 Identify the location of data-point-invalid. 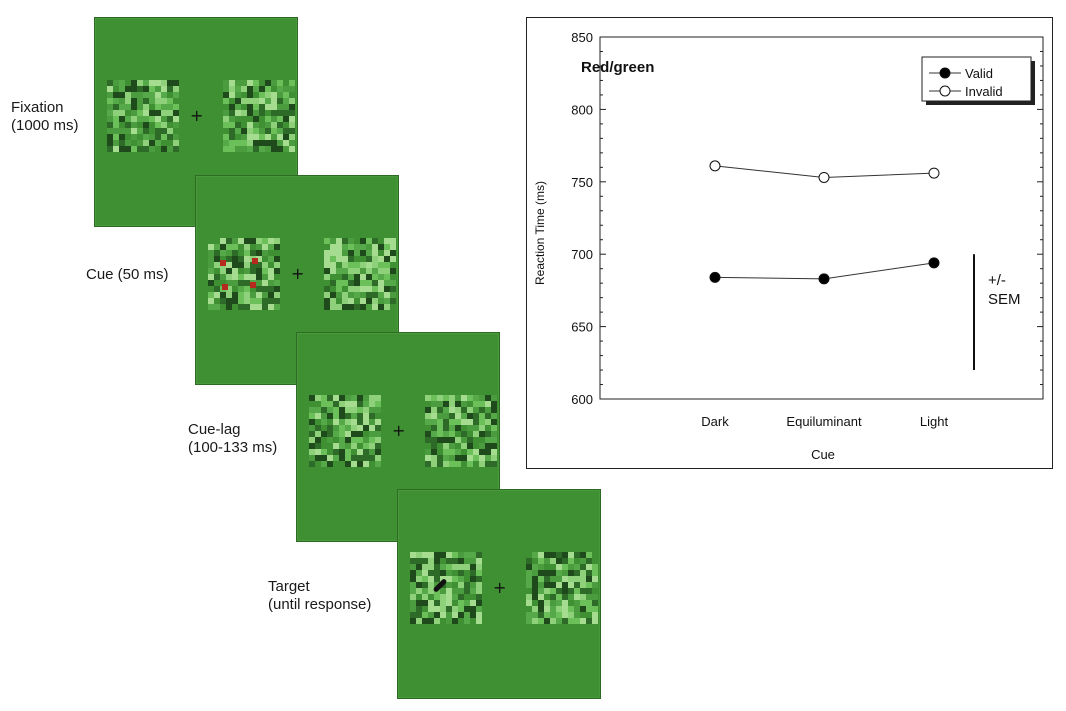
(715, 166).